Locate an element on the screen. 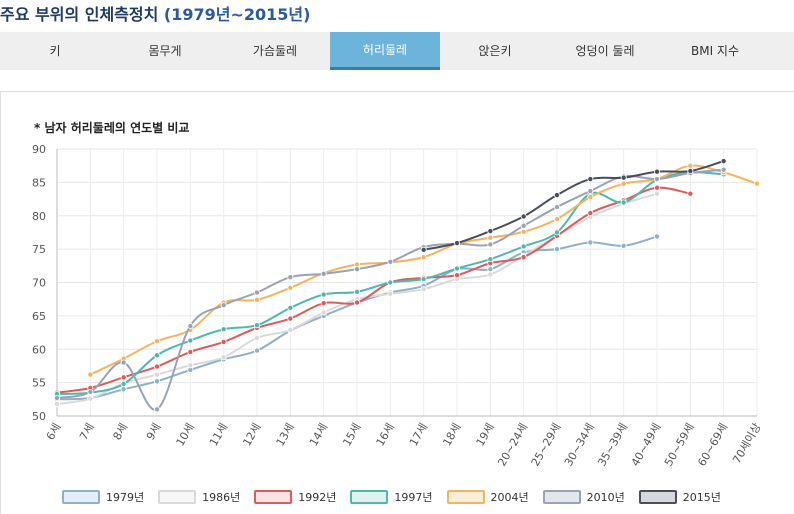 The image size is (794, 514). legend-label: 1992년 is located at coordinates (317, 497).